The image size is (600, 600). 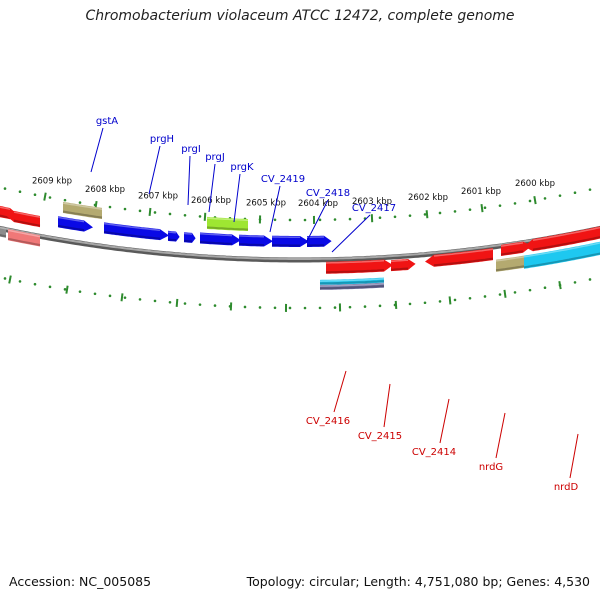 I want to click on gene-olive-outer-feature, so click(x=82, y=210).